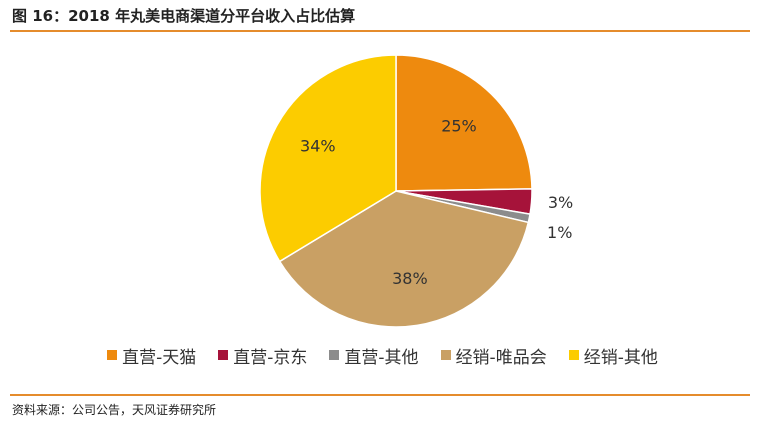  I want to click on legend-item-1: 直营-天猫, so click(151, 355).